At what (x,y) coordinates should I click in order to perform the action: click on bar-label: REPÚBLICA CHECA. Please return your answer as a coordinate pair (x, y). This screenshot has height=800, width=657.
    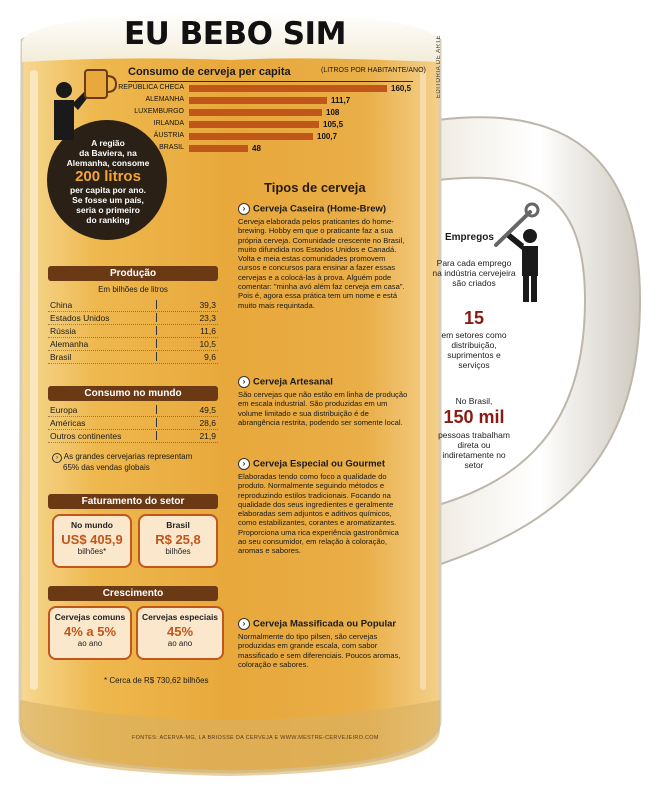
    Looking at the image, I should click on (151, 87).